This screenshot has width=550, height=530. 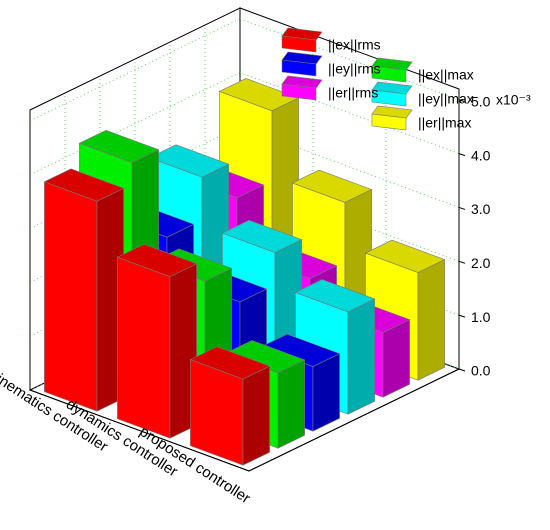 What do you see at coordinates (481, 155) in the screenshot?
I see `y-tick-label: 4.0` at bounding box center [481, 155].